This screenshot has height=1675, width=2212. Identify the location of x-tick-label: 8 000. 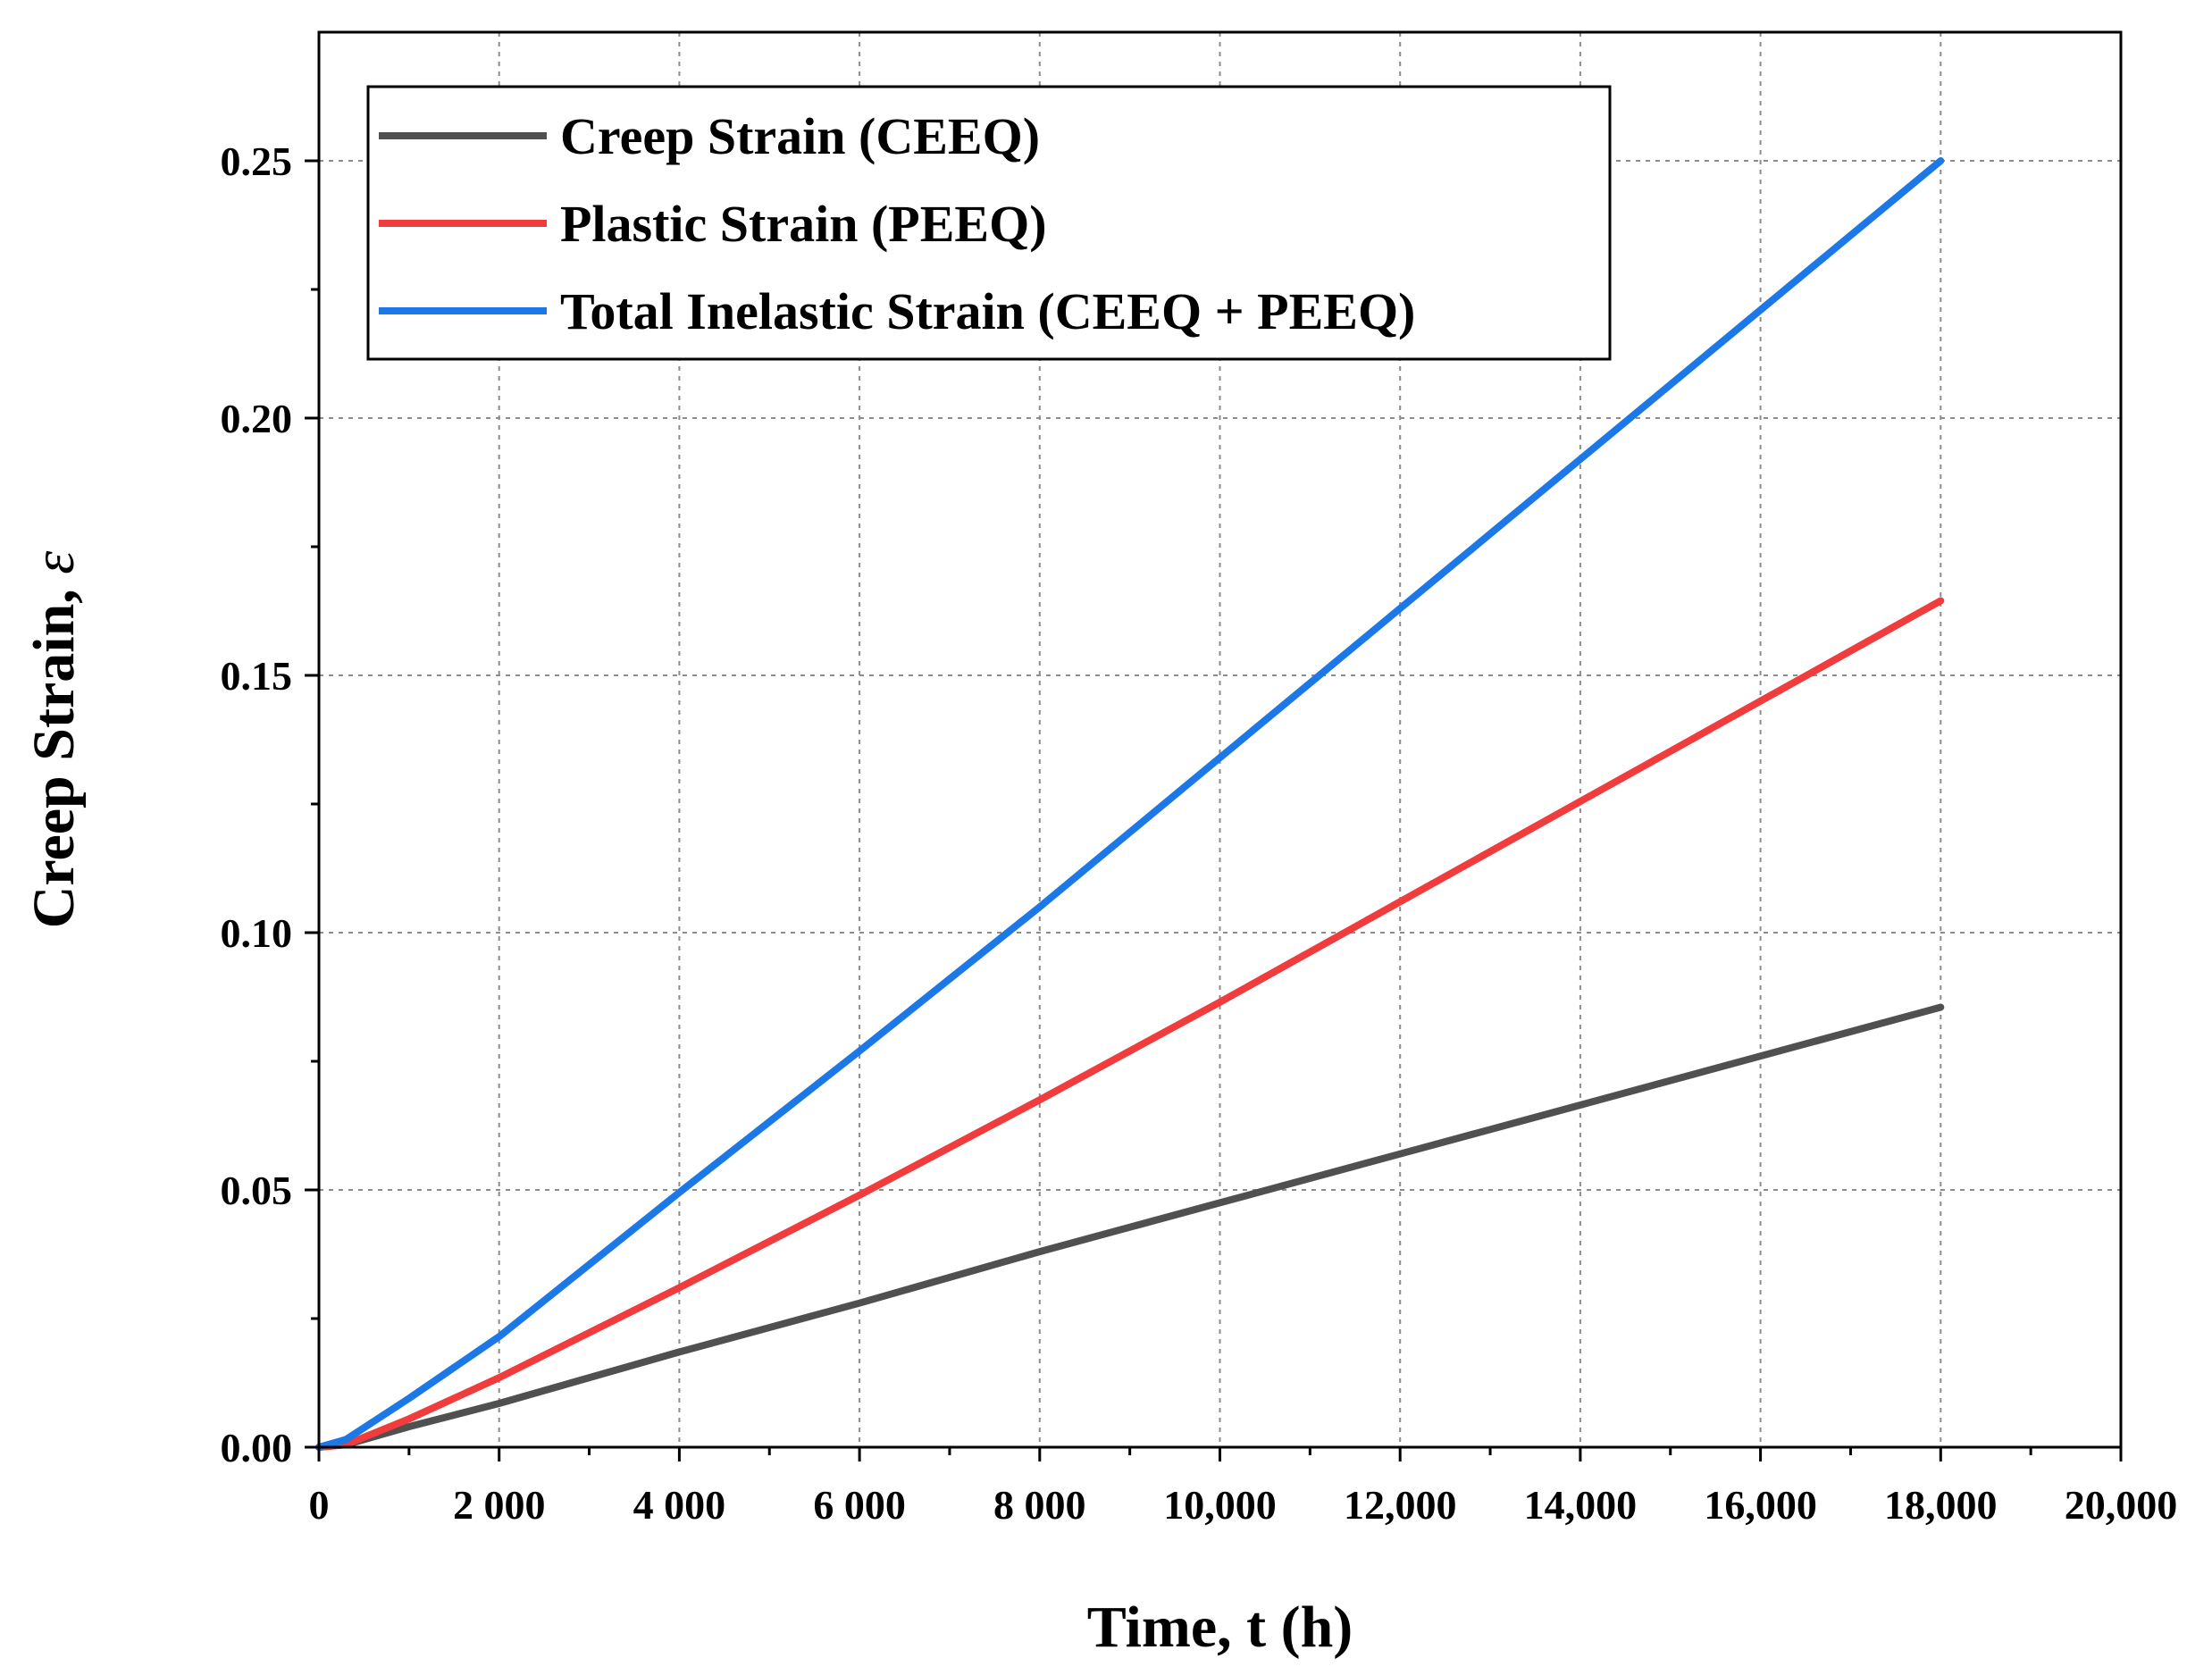
(1039, 1505).